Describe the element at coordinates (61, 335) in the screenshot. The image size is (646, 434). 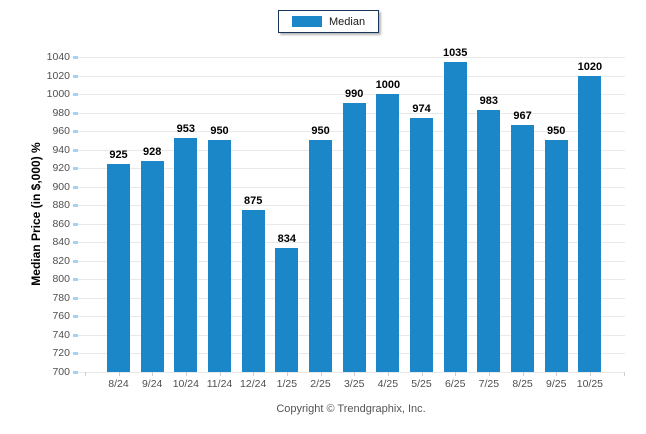
I see `y-axis-label: 740` at that location.